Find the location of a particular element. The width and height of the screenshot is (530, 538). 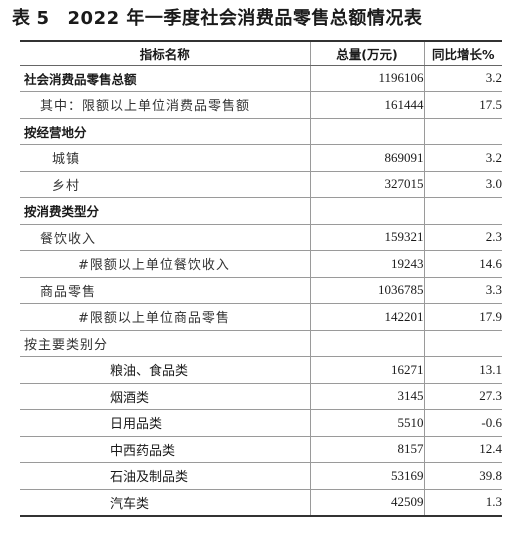

table-title-number: 5 is located at coordinates (43, 18).